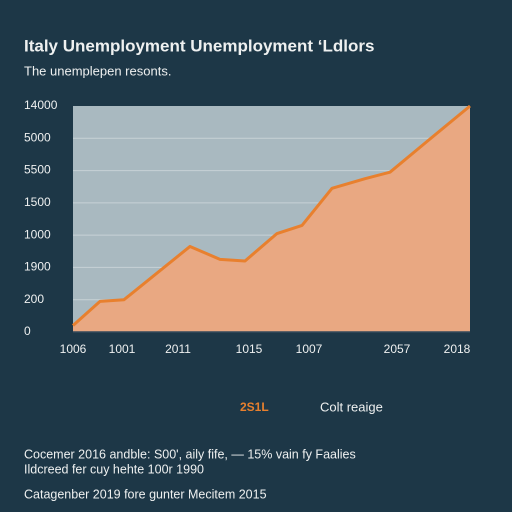 The width and height of the screenshot is (512, 512). I want to click on y-tick-label: 14000, so click(41, 105).